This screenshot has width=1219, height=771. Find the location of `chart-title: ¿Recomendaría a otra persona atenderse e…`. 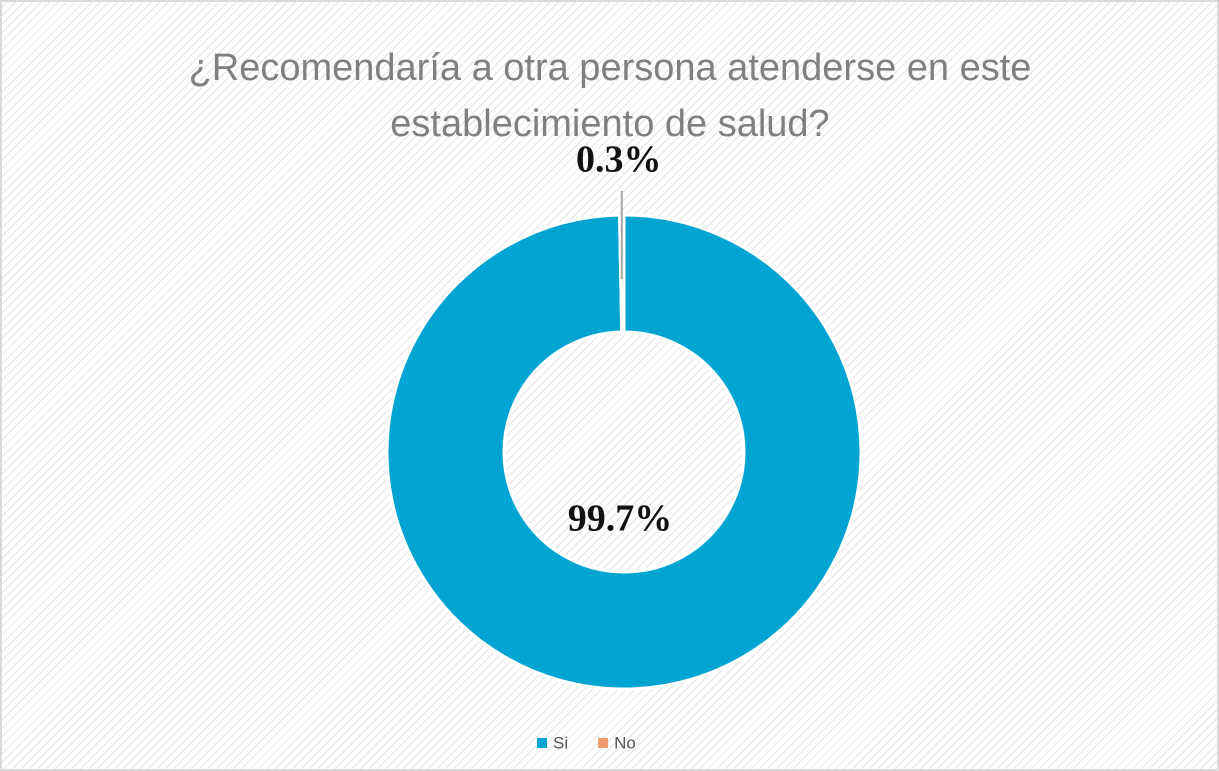

chart-title: ¿Recomendaría a otra persona atenderse e… is located at coordinates (610, 96).